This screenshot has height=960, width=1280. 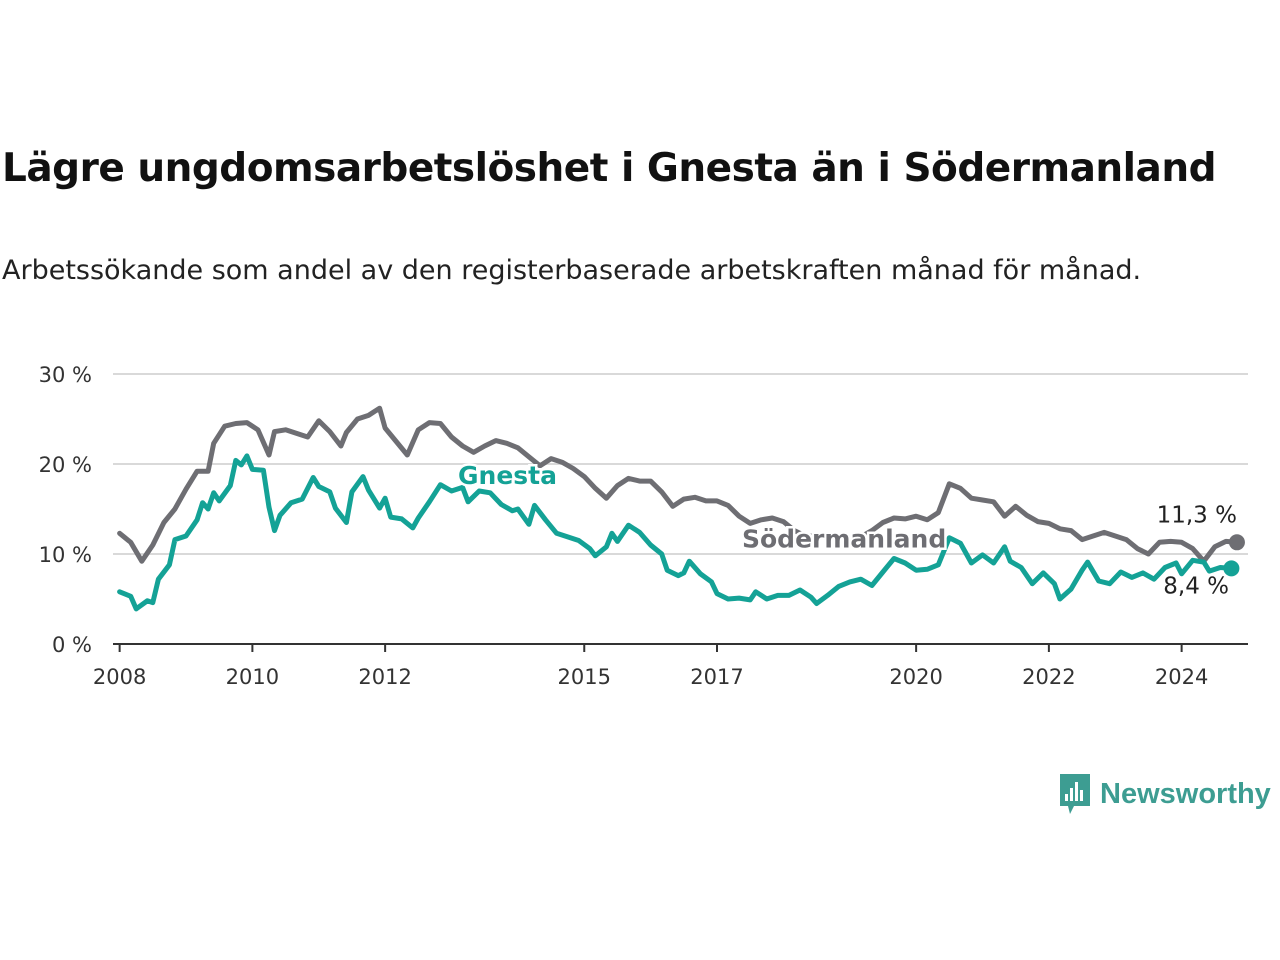 I want to click on series-line-gnesta, so click(x=675, y=532).